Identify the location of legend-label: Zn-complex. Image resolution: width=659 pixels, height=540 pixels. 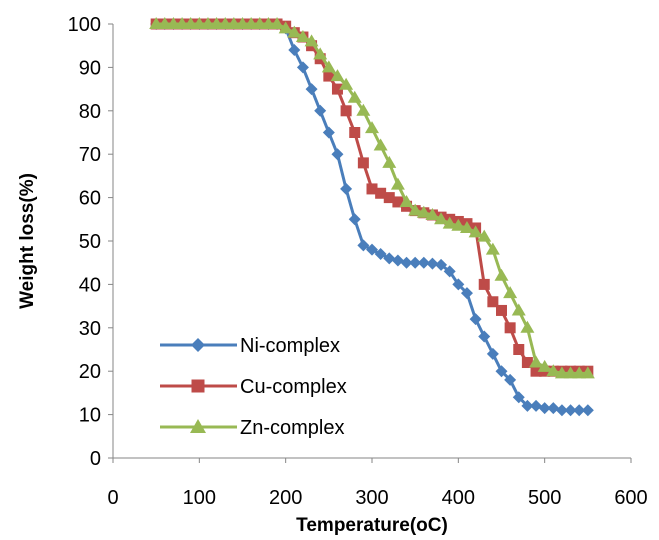
(292, 428).